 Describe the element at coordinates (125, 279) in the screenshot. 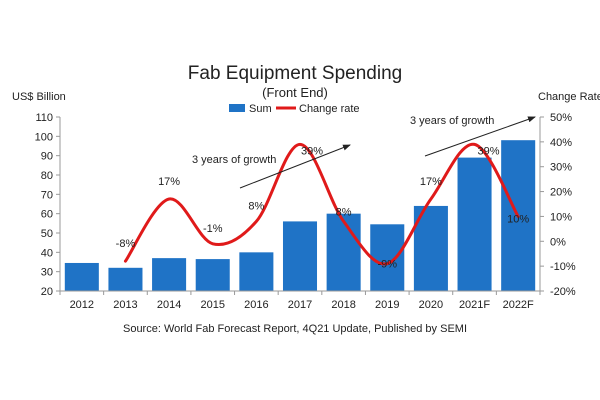

I see `bar-2013` at that location.